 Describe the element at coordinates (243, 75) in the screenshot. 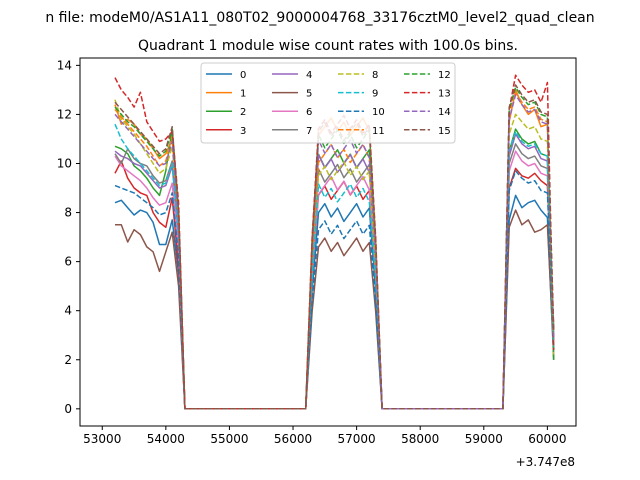

I see `legend-label: 0` at that location.